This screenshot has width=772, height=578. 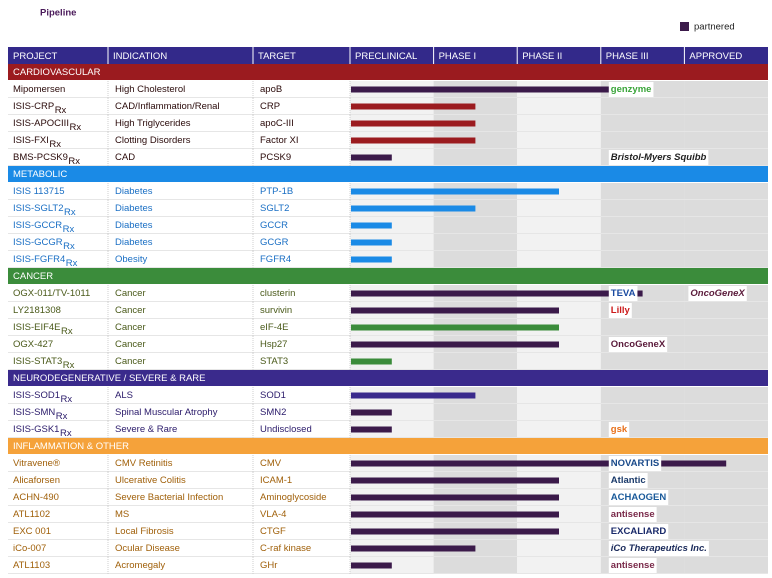 I want to click on target: apoC-III, so click(x=277, y=123).